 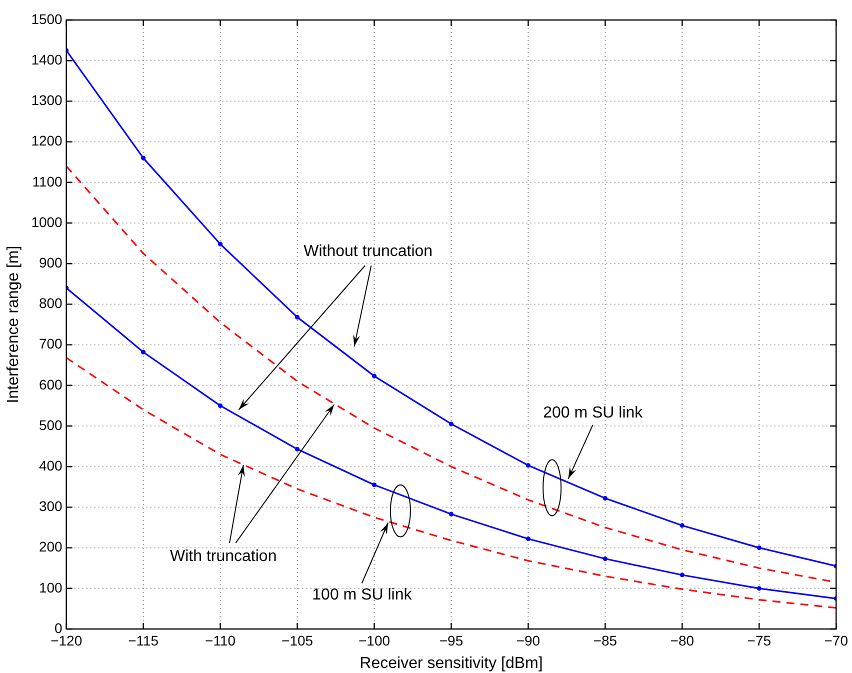 What do you see at coordinates (528, 640) in the screenshot?
I see `x-tick-label: −90` at bounding box center [528, 640].